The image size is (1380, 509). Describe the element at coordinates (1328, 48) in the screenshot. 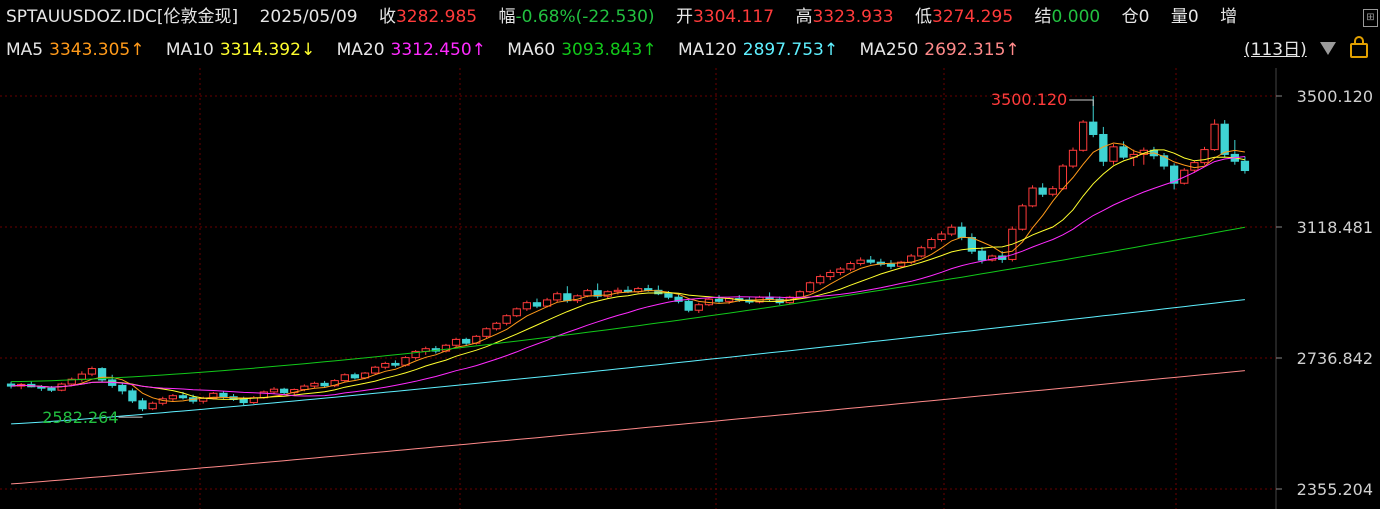

I see `dropdown-triangle-icon` at that location.